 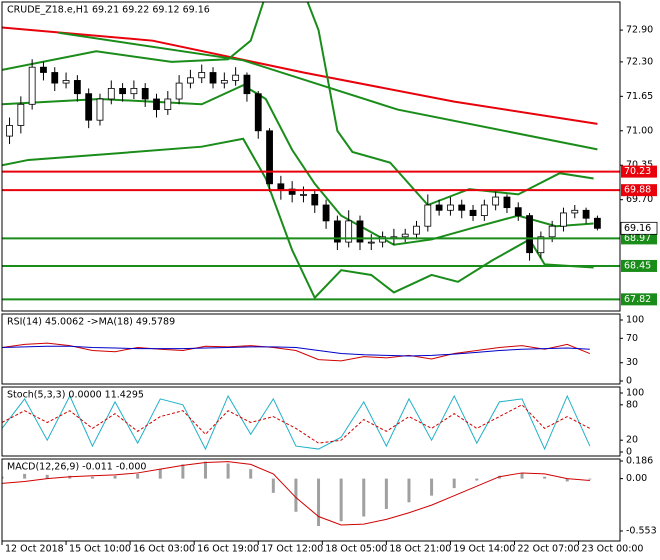 I want to click on level-label: 70.23, so click(x=637, y=171).